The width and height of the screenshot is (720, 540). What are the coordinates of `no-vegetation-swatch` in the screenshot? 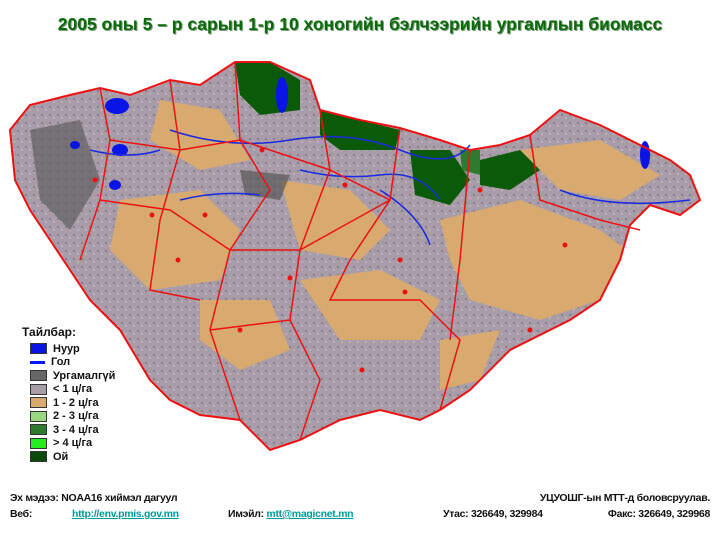 It's located at (38, 376).